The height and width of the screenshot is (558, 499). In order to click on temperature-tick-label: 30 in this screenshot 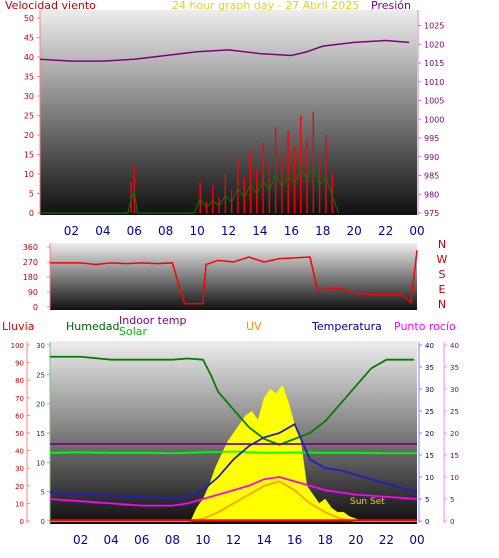, I will do `click(429, 390)`.